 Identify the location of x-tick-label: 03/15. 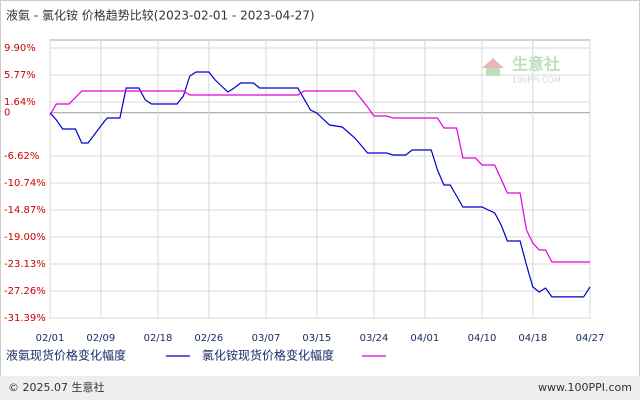
(316, 338).